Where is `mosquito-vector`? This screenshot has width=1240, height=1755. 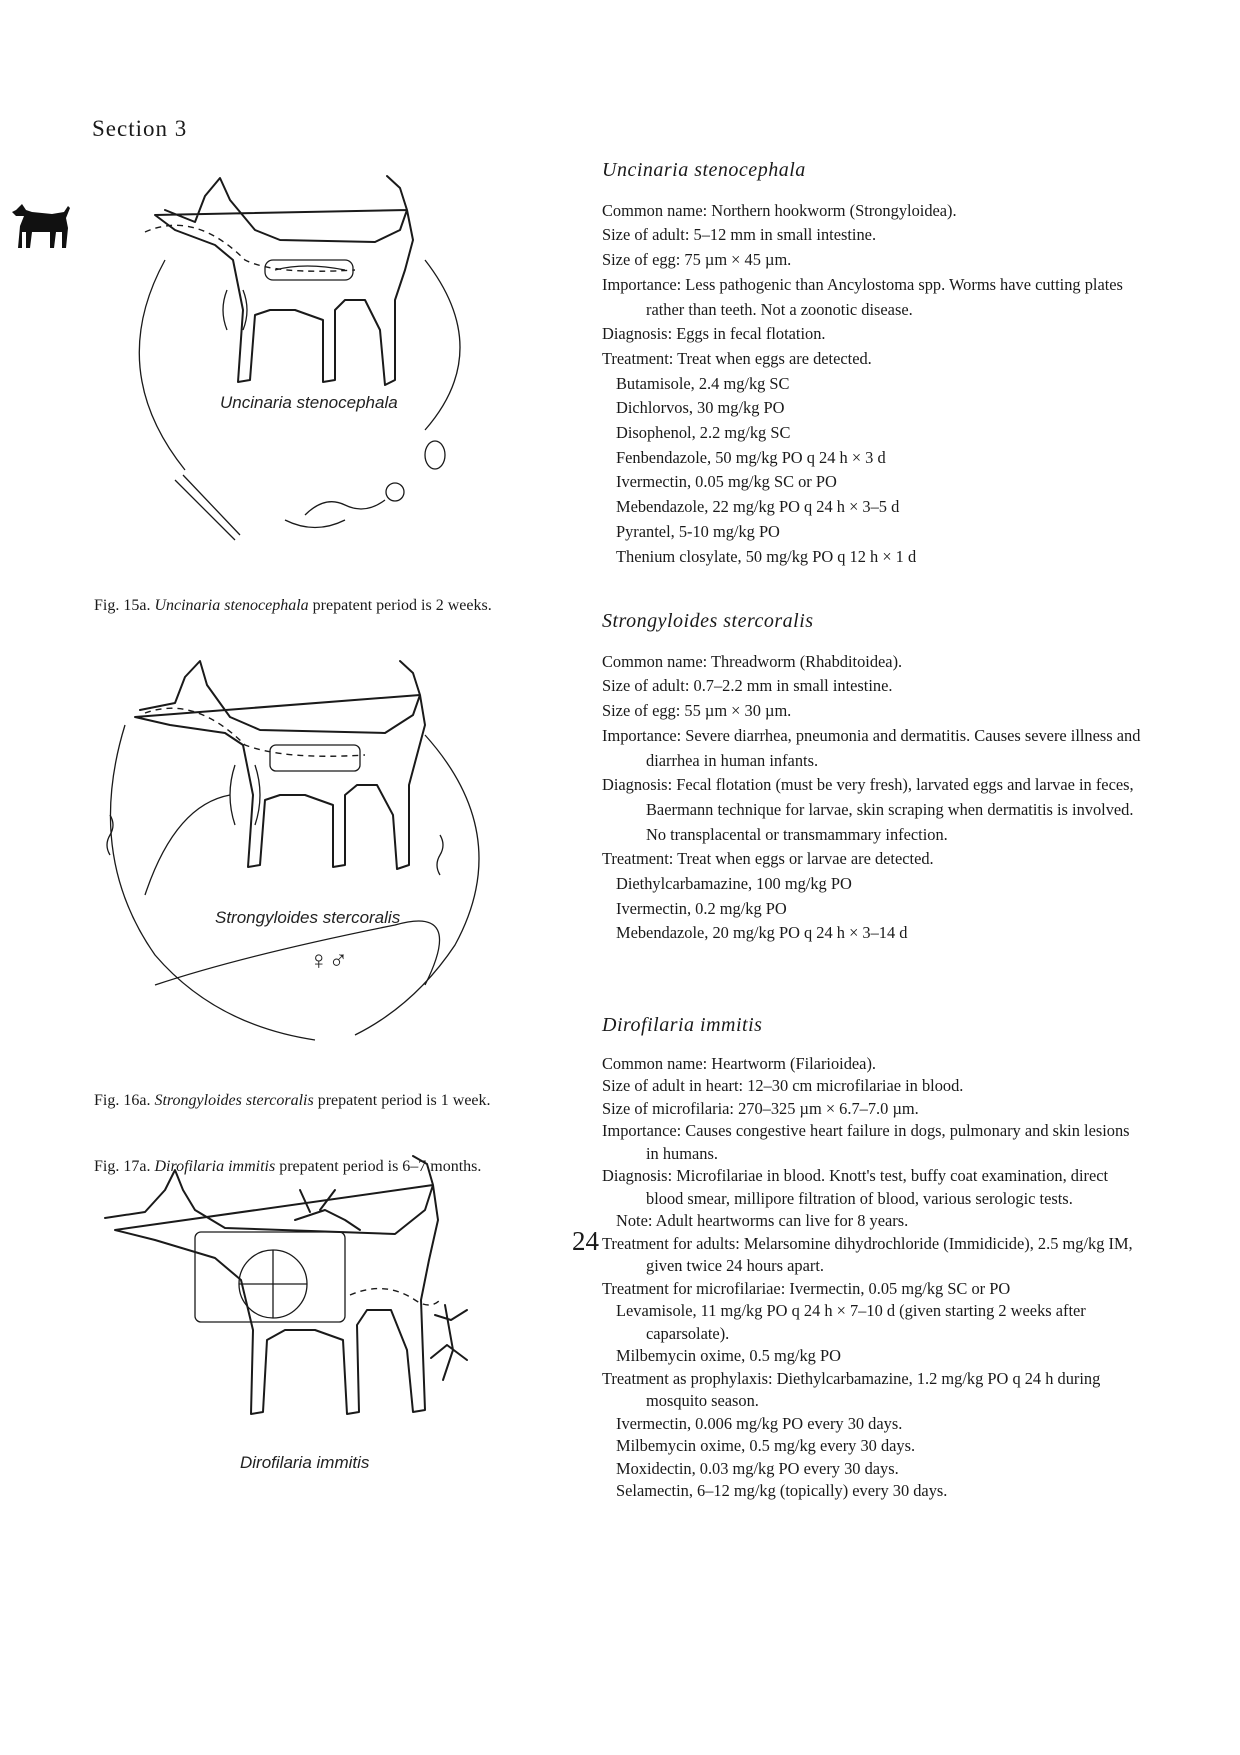
mosquito-vector is located at coordinates (449, 1342).